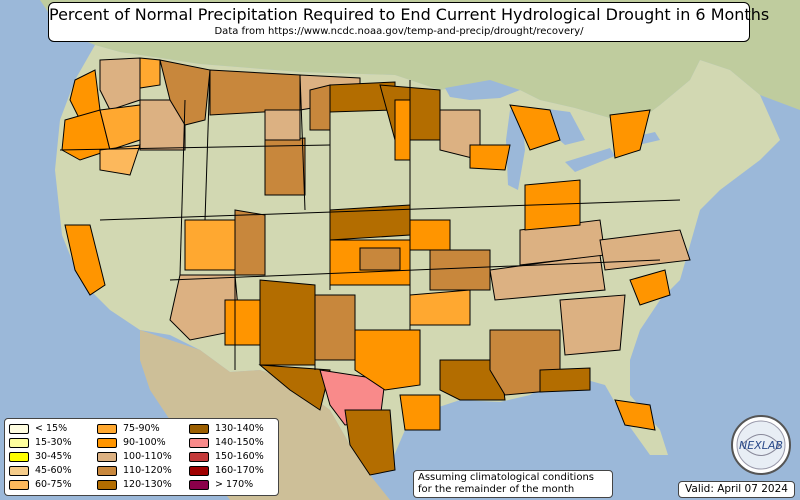  What do you see at coordinates (120, 84) in the screenshot?
I see `region-wa-east` at bounding box center [120, 84].